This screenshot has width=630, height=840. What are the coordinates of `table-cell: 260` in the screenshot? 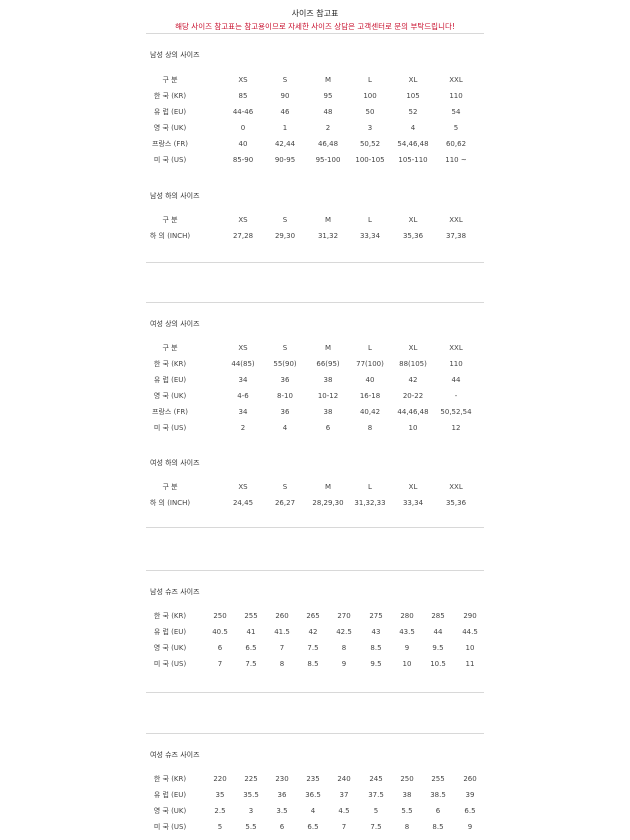 It's located at (282, 616).